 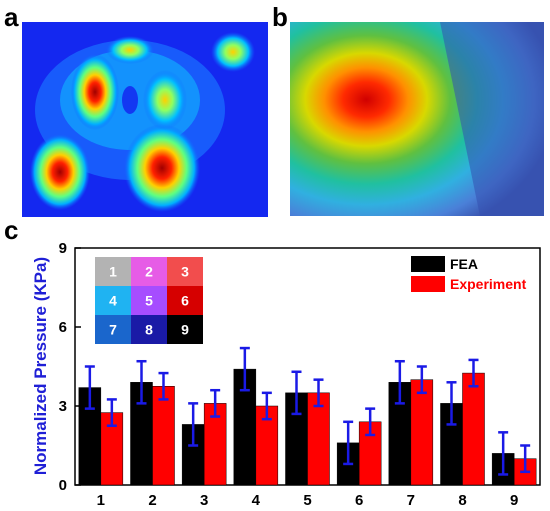 What do you see at coordinates (63, 406) in the screenshot?
I see `y-tick-label: 3` at bounding box center [63, 406].